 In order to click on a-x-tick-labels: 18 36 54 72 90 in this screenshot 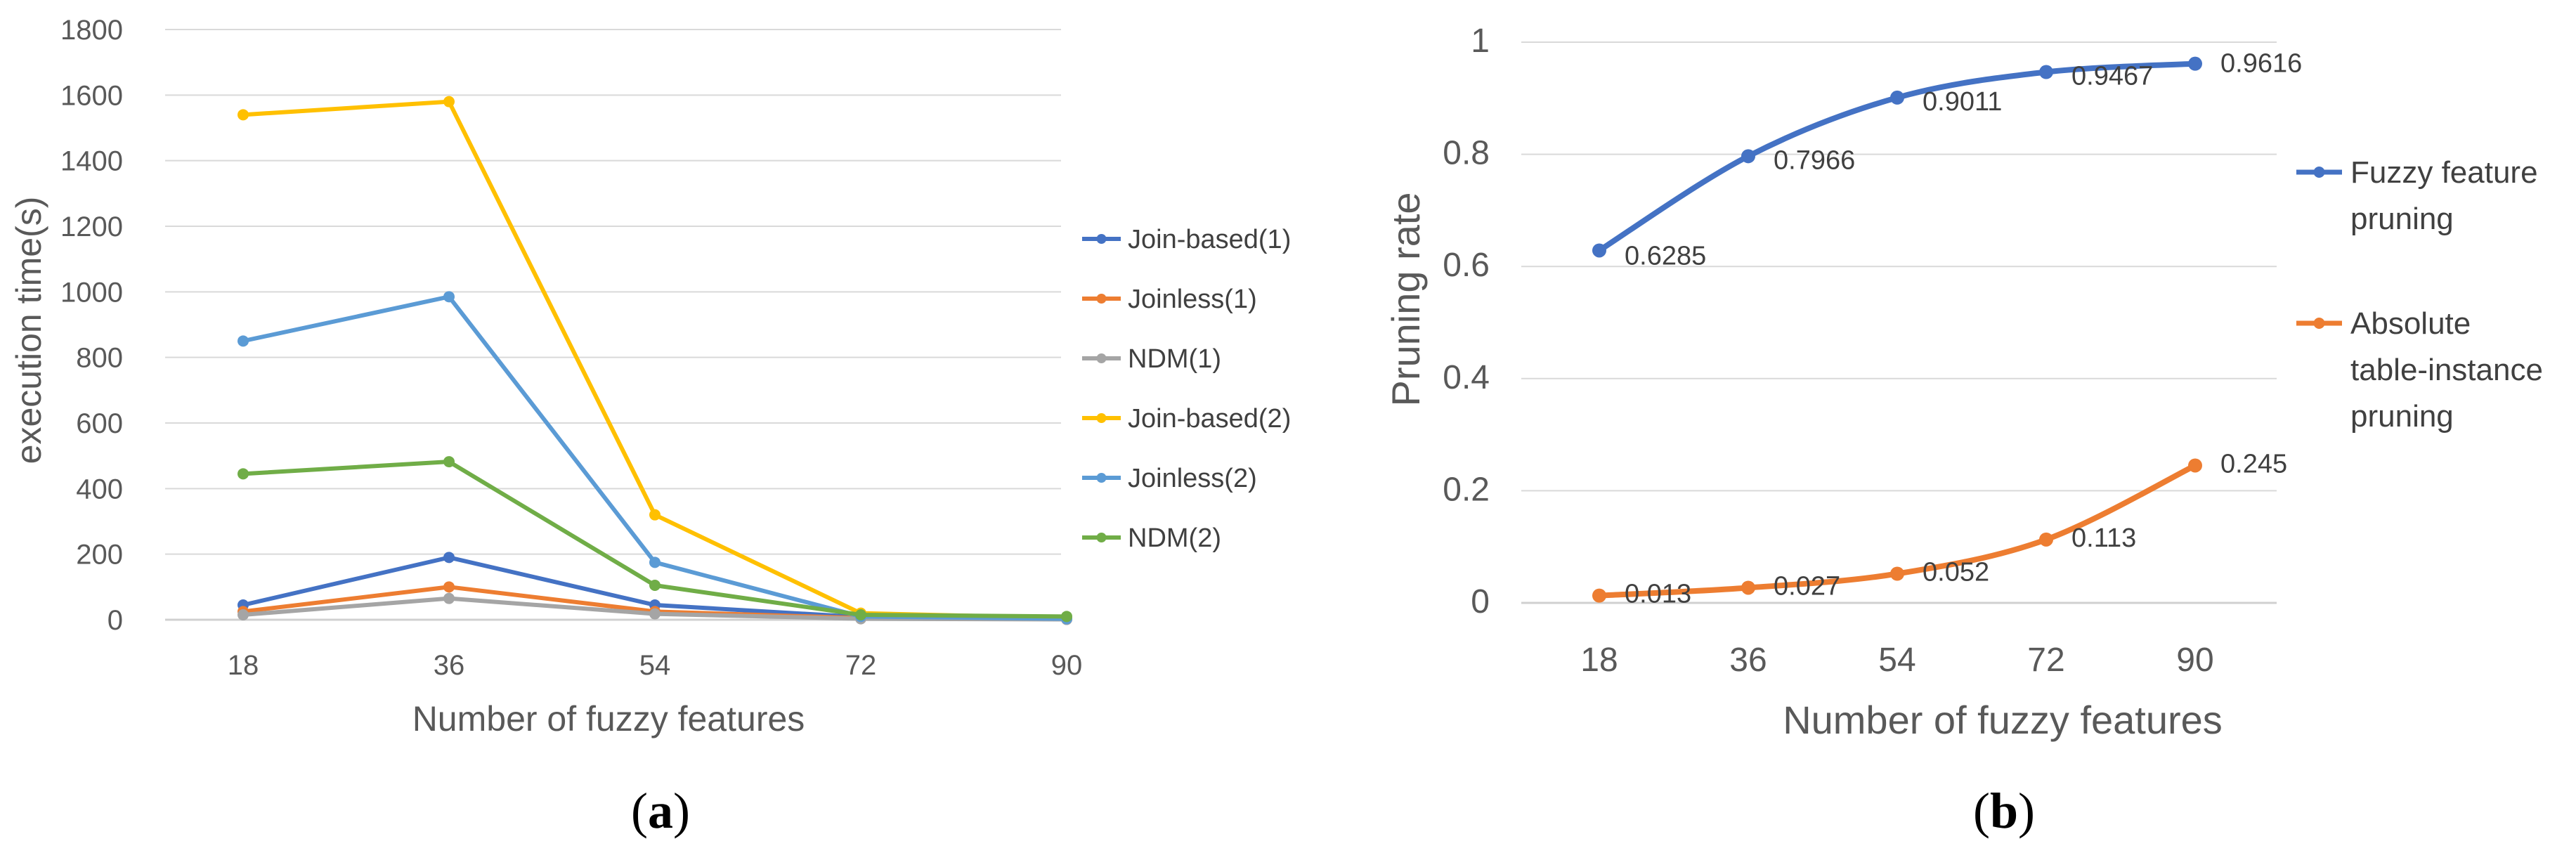, I will do `click(655, 665)`.